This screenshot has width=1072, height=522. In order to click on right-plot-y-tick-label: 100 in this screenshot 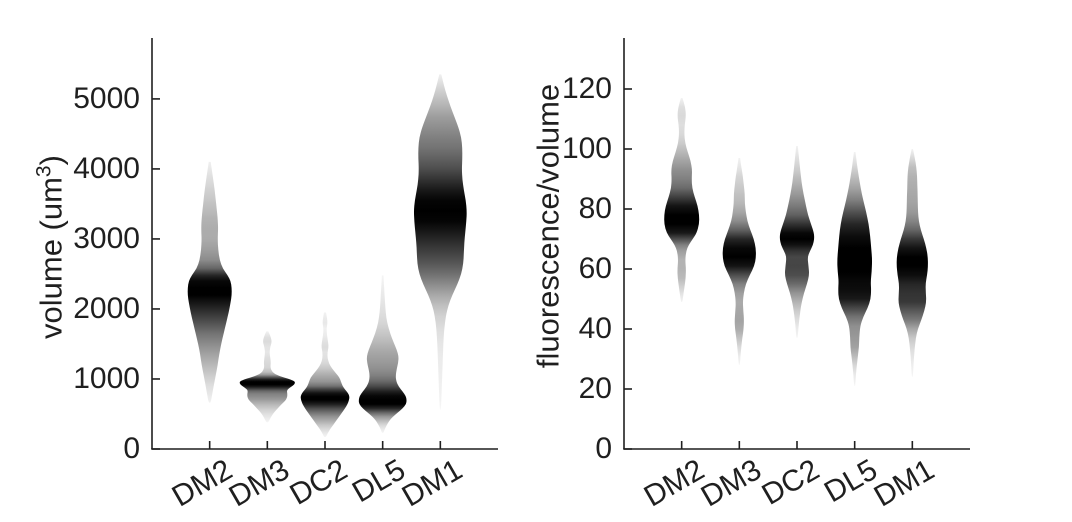, I will do `click(586, 148)`.